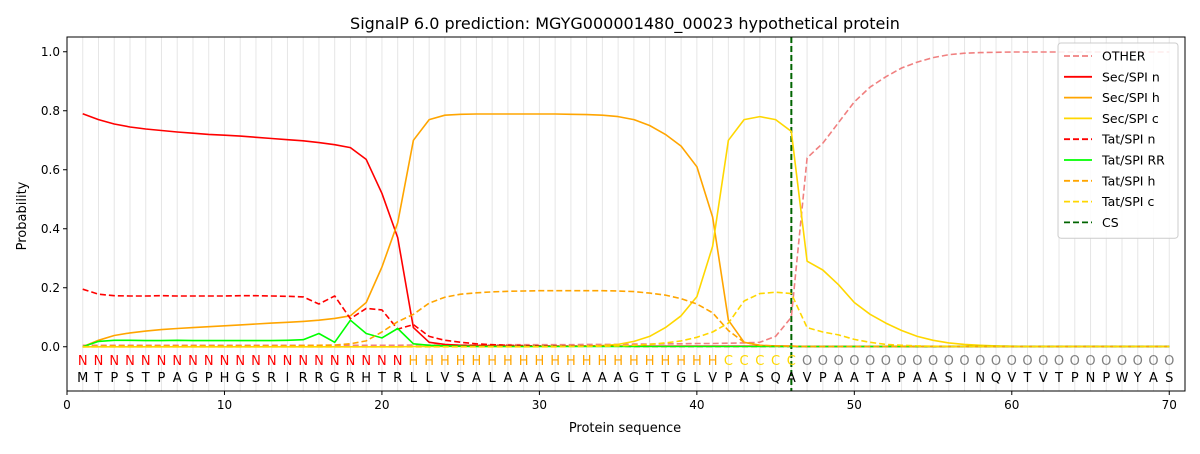 The height and width of the screenshot is (454, 1200). What do you see at coordinates (1091, 378) in the screenshot?
I see `residue-label: N` at bounding box center [1091, 378].